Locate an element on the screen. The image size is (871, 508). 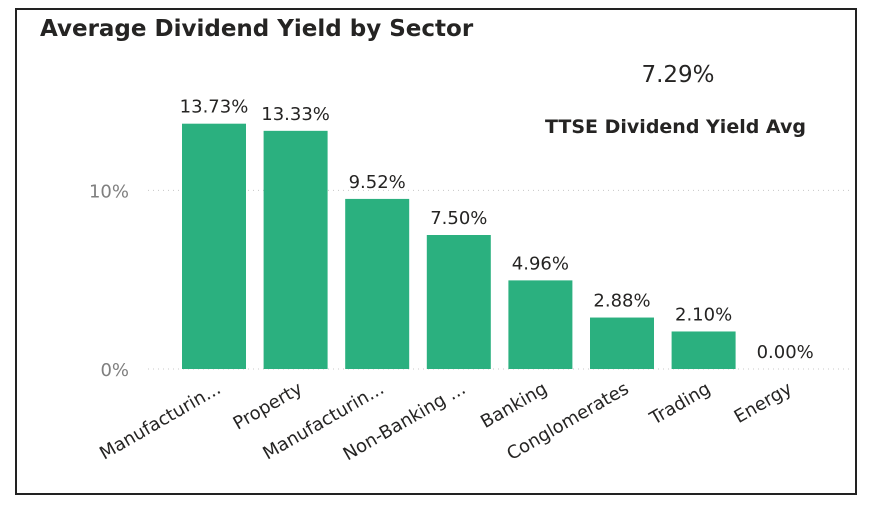
data-label-7: 0.00% is located at coordinates (785, 352).